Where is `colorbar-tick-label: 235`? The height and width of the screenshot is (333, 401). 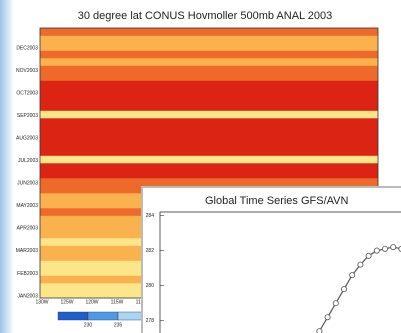
colorbar-tick-label: 235 is located at coordinates (118, 325).